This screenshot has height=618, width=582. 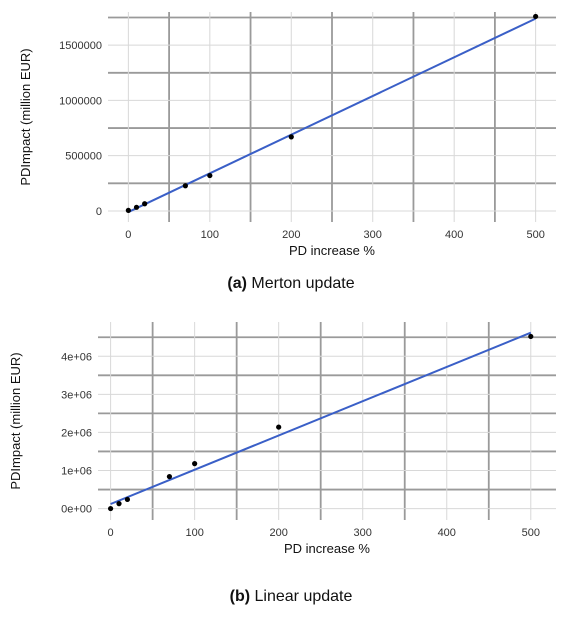 I want to click on caption-b-tag: (b), so click(x=240, y=596).